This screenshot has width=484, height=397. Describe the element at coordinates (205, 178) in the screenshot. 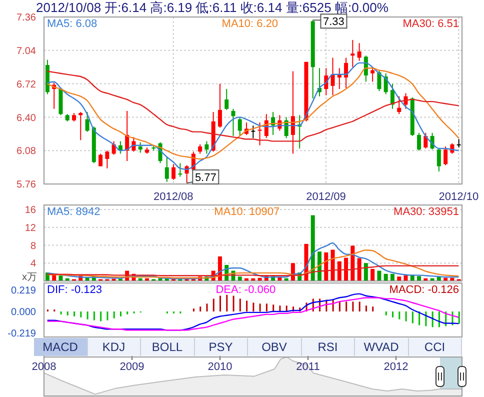

I see `annotation: 5.77` at that location.